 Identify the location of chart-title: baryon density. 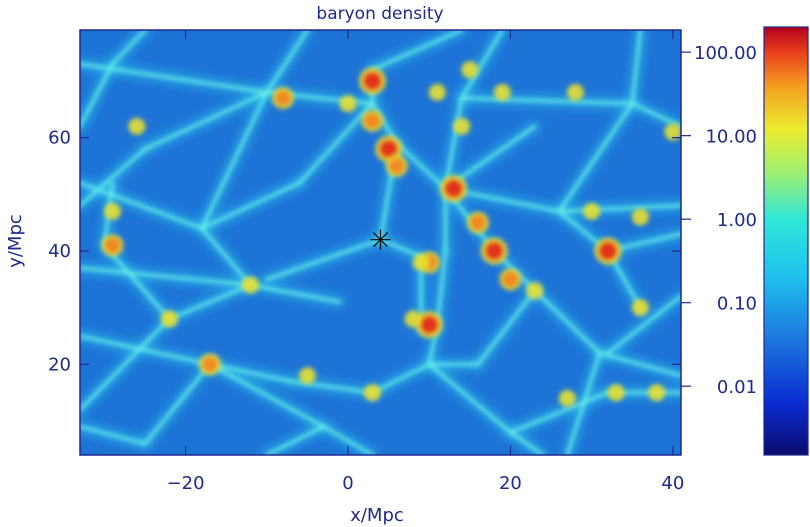
(379, 14).